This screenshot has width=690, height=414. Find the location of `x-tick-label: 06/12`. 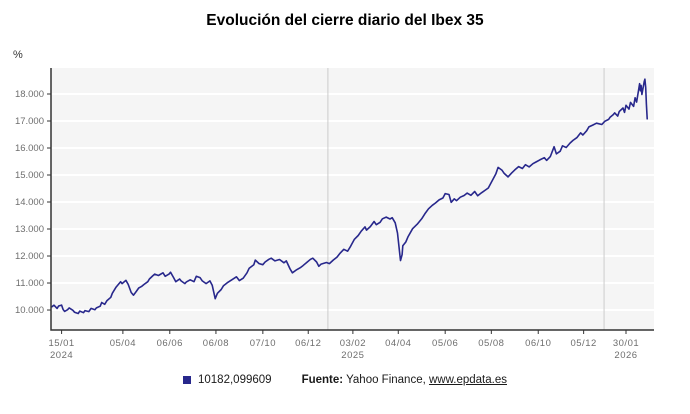

x-tick-label: 06/12 is located at coordinates (308, 343).